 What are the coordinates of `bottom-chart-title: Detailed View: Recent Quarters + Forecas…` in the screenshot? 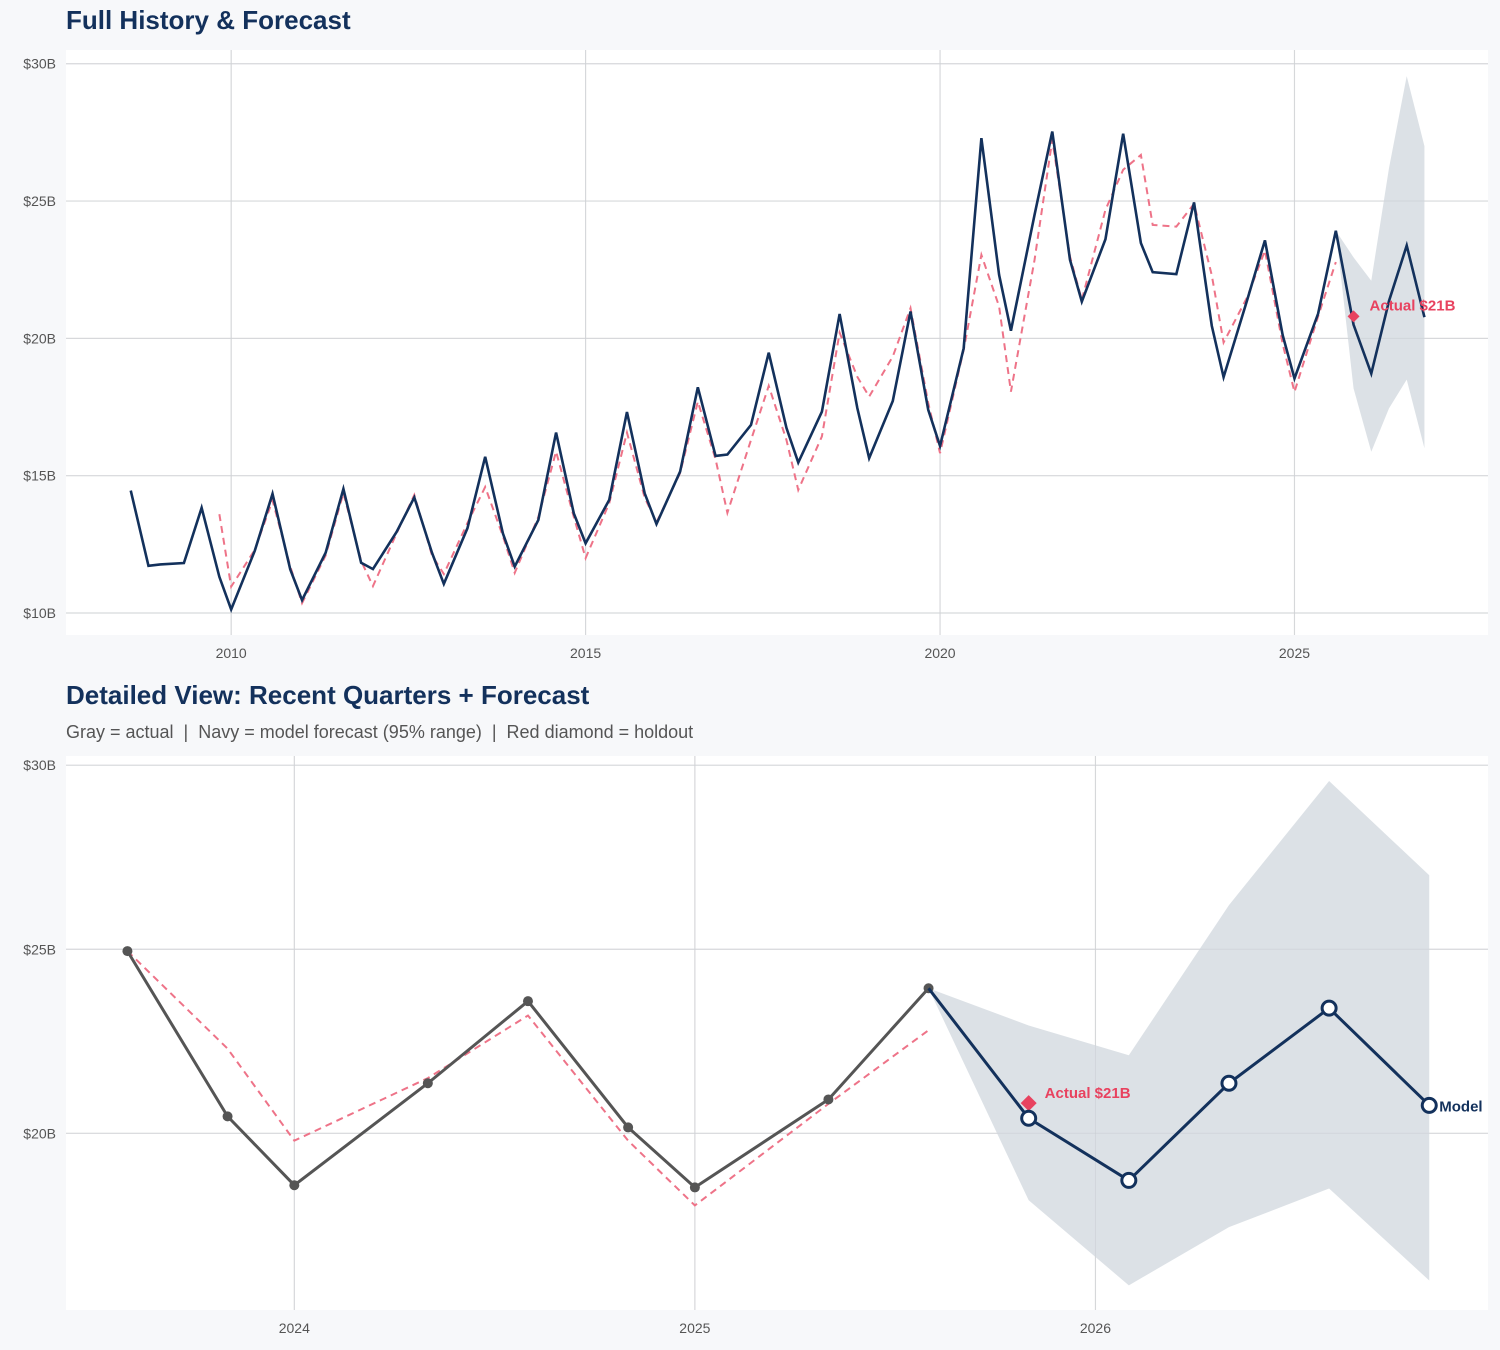 It's located at (328, 695).